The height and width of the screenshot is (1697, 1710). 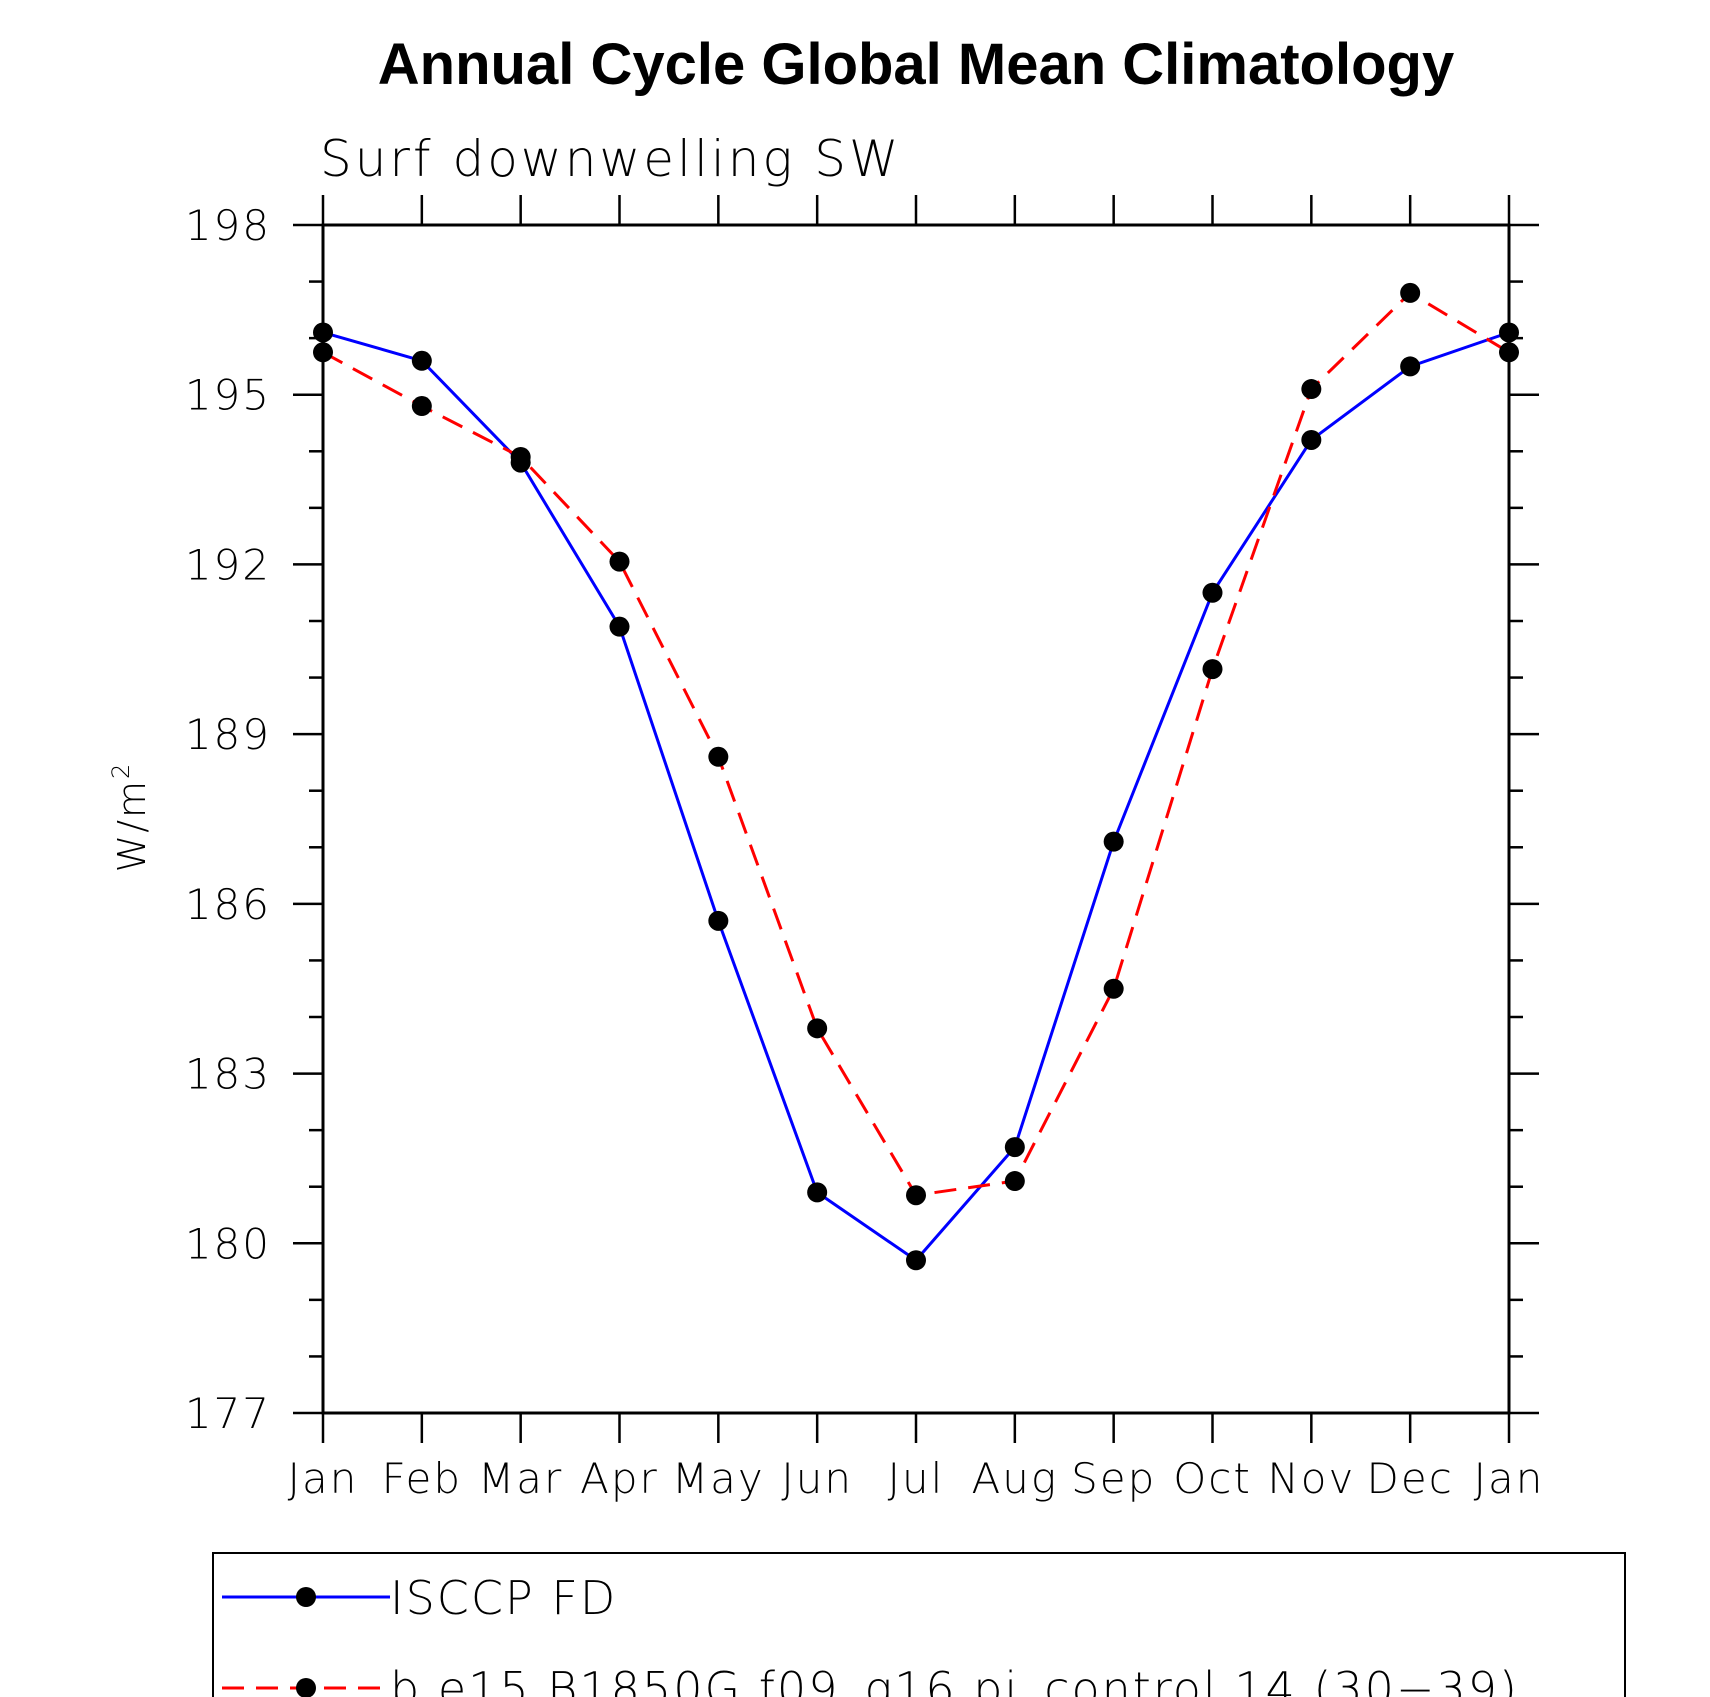 I want to click on svg-text: W/m2, so click(x=130, y=817).